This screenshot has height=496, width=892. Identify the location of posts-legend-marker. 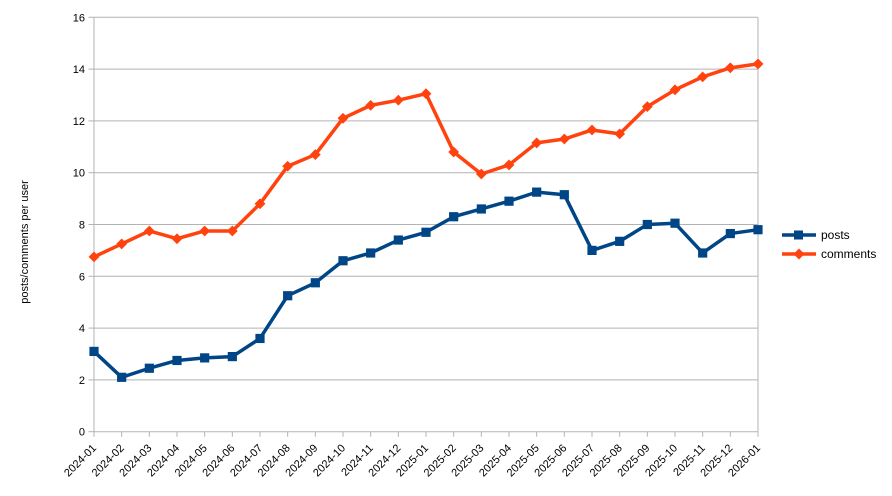
(799, 235).